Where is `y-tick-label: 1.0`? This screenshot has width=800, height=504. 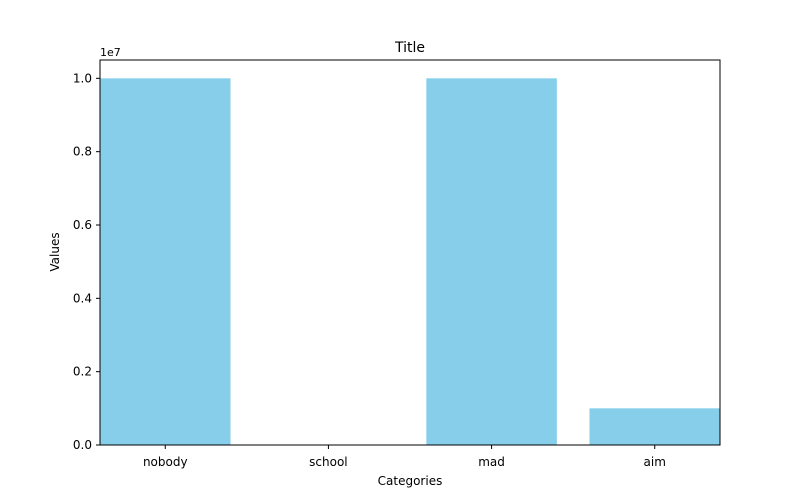 y-tick-label: 1.0 is located at coordinates (82, 78).